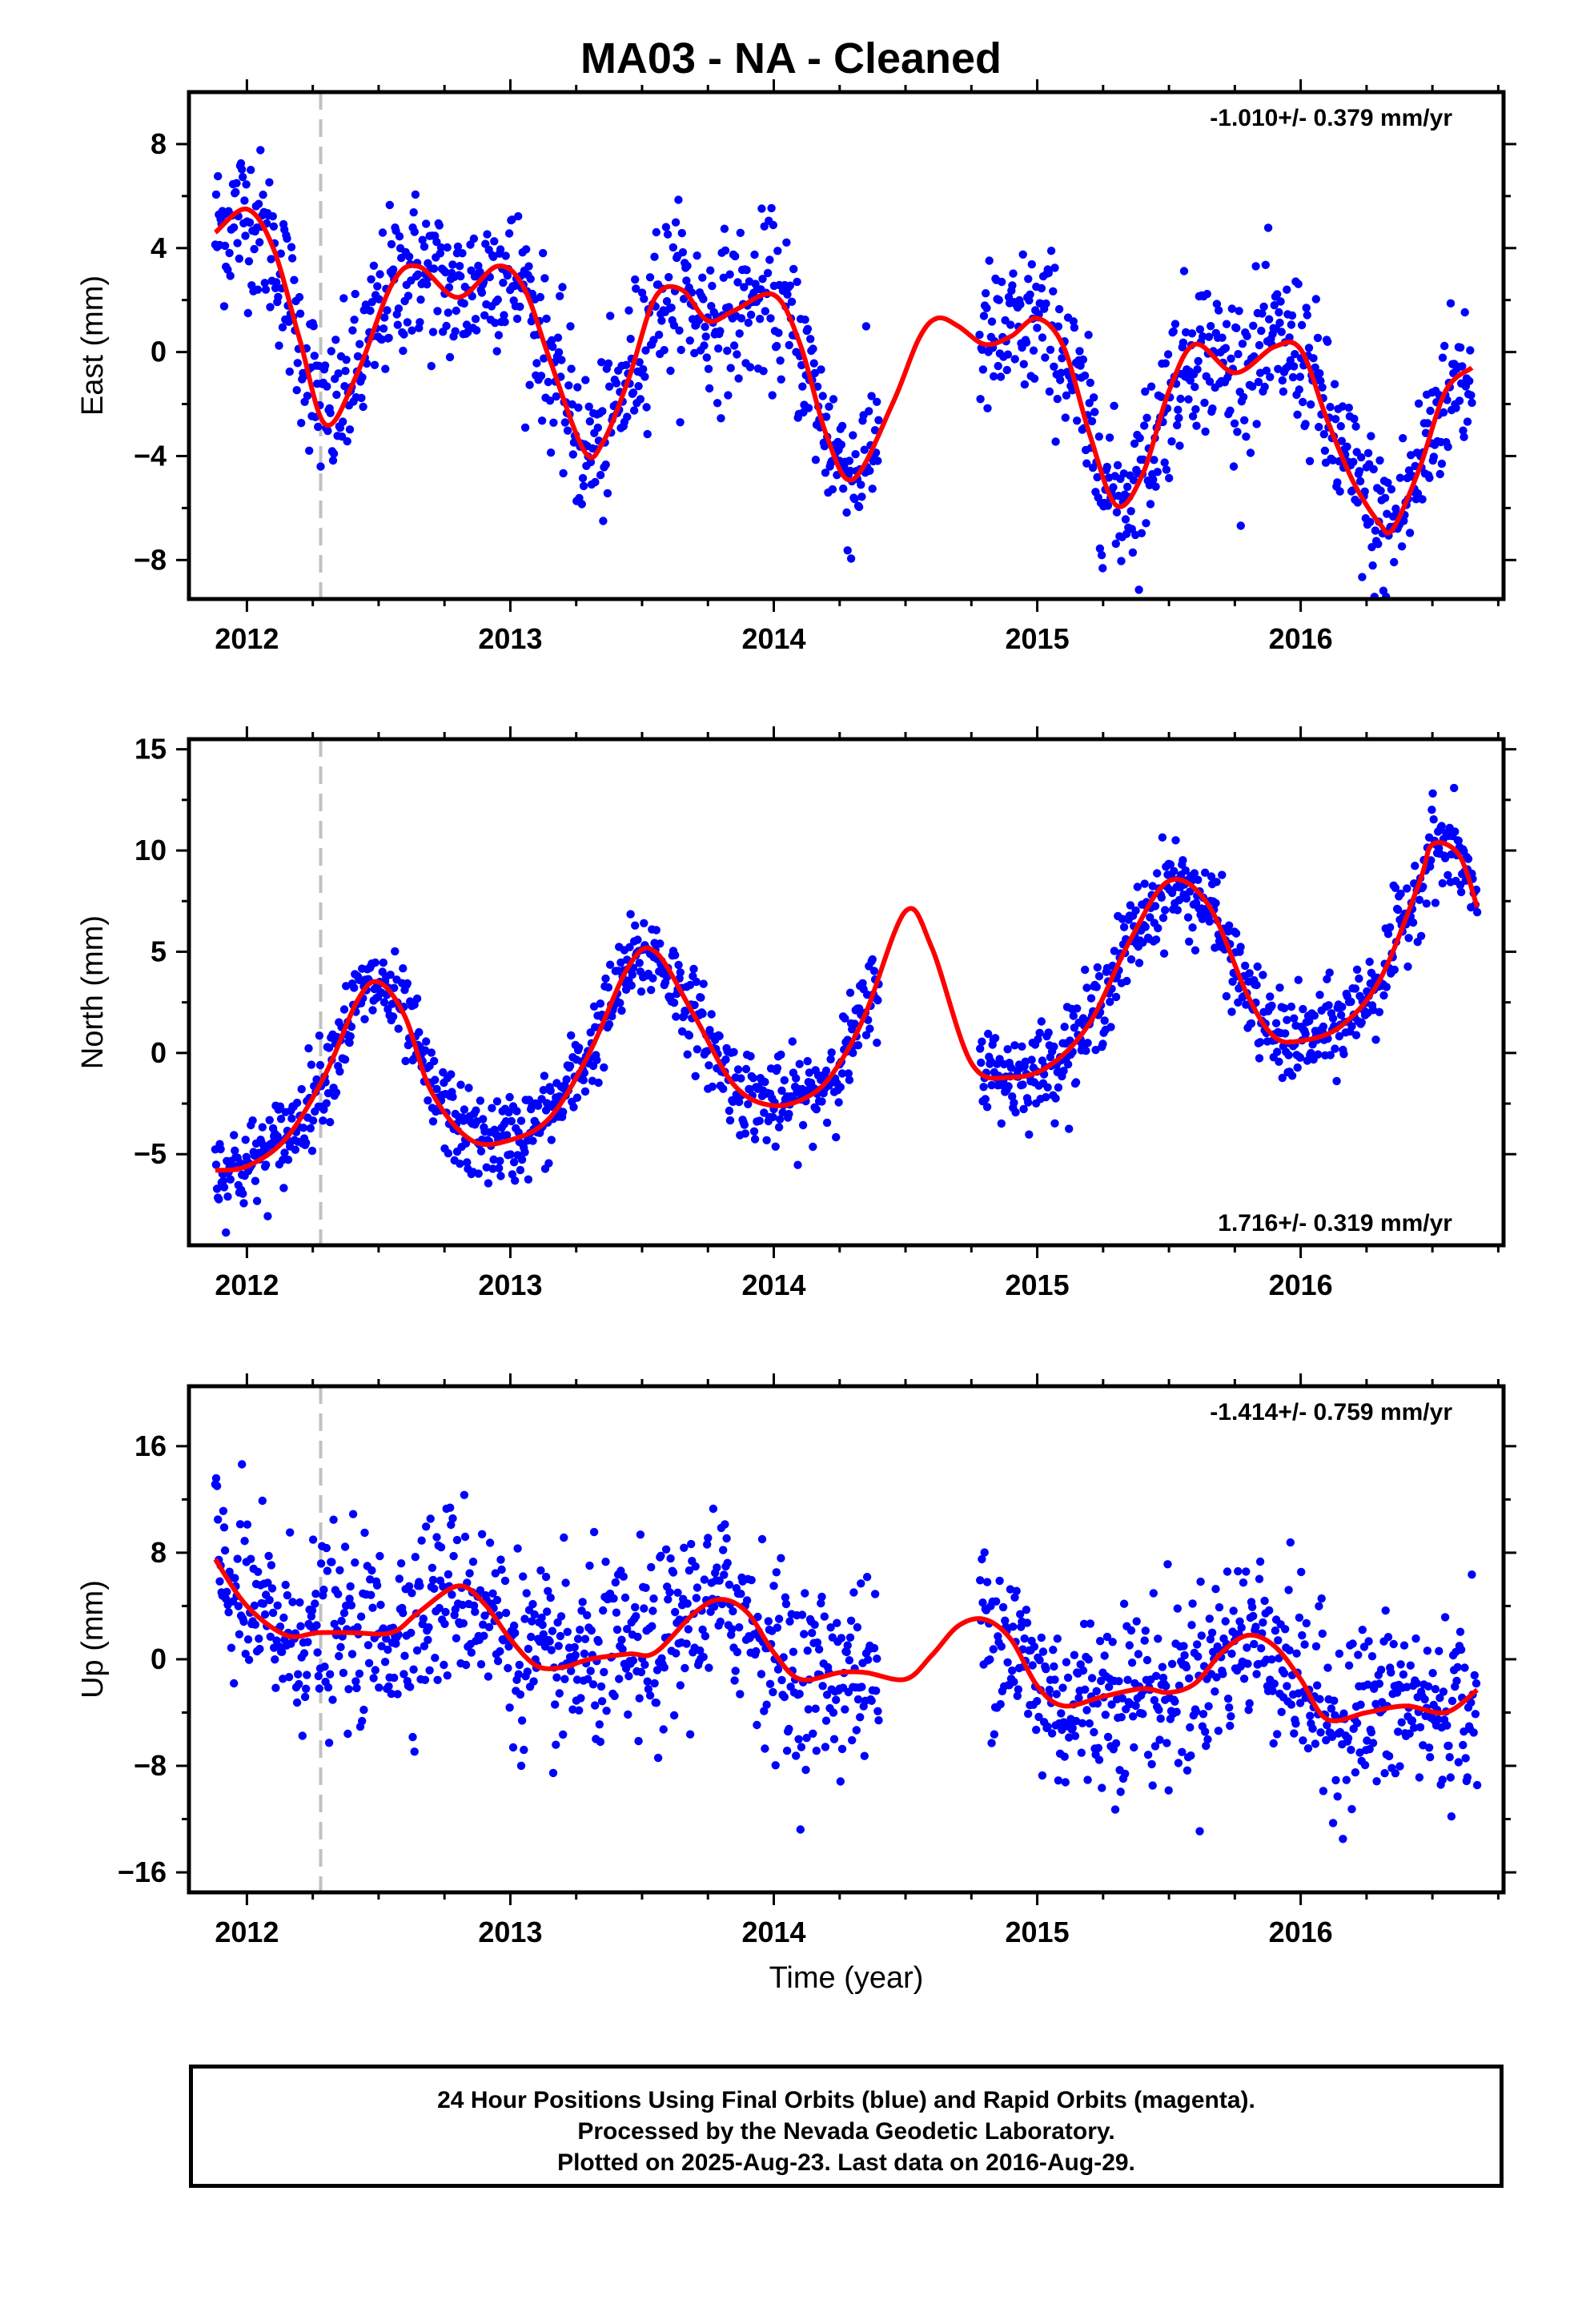 The image size is (1582, 2324). What do you see at coordinates (847, 1652) in the screenshot?
I see `data-points` at bounding box center [847, 1652].